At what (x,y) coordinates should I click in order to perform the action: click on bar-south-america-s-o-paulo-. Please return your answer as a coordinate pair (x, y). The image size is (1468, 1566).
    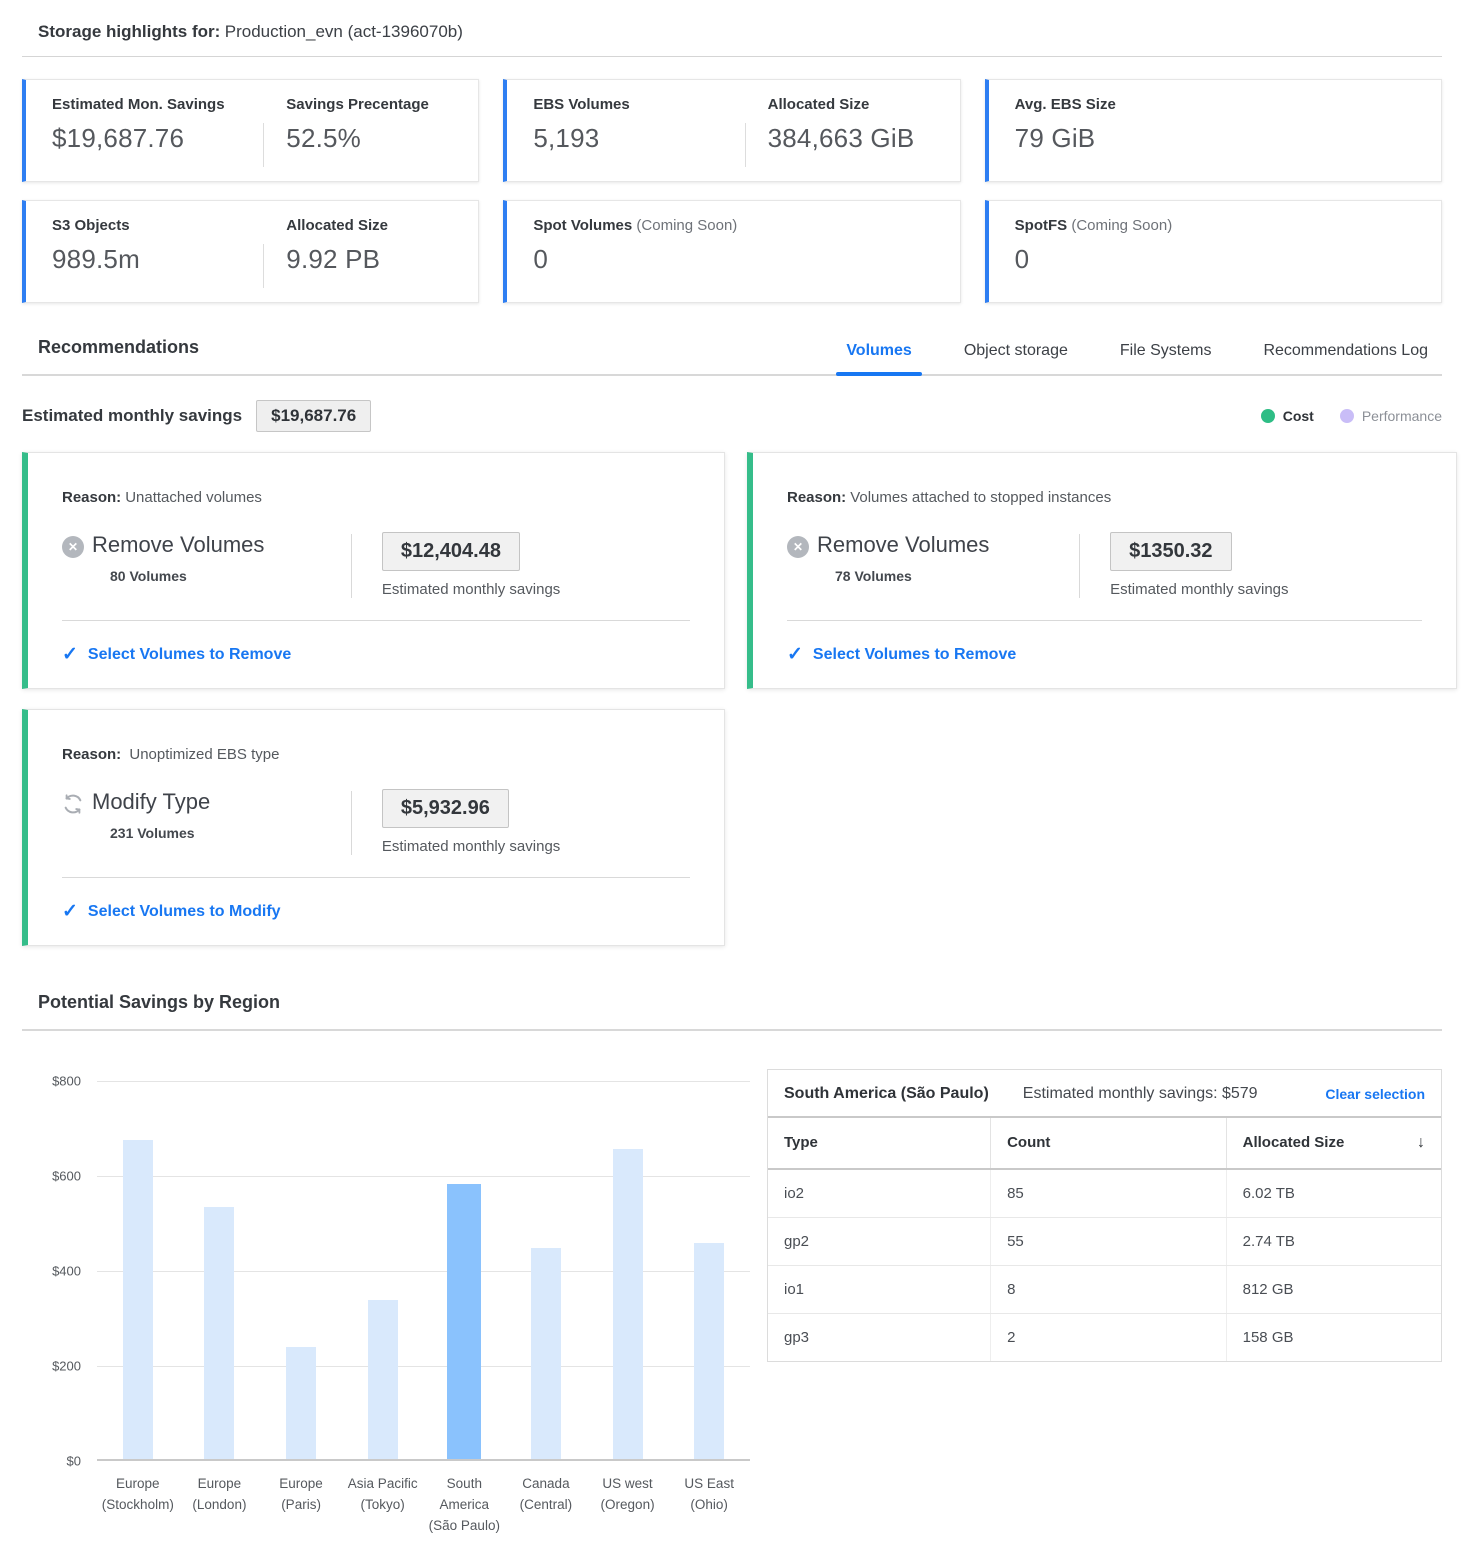
    Looking at the image, I should click on (464, 1321).